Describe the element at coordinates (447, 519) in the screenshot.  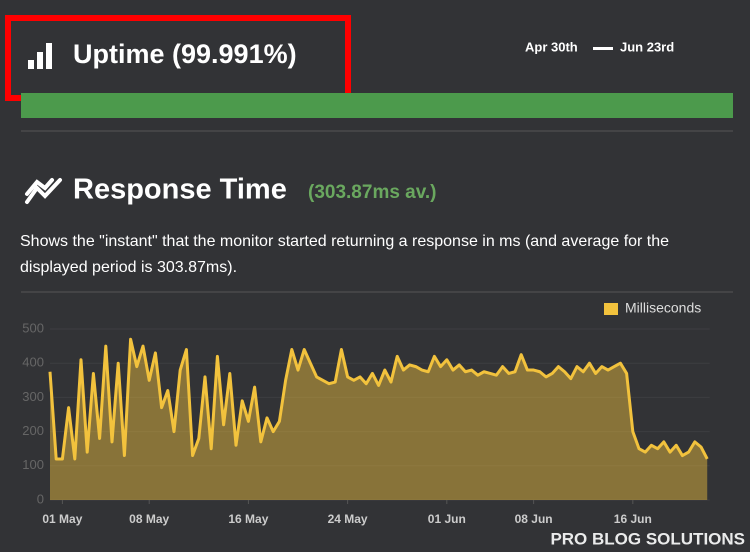
I see `x-tick-label: 01 Jun` at that location.